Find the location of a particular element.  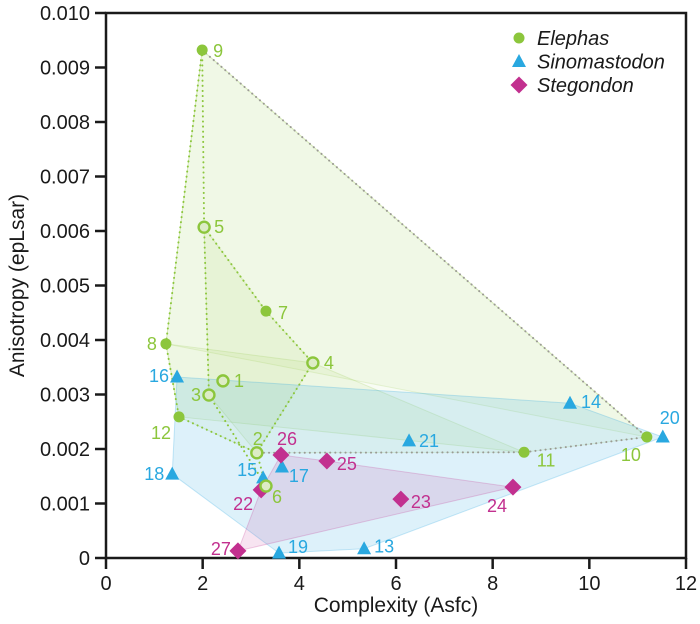

point-16-marker is located at coordinates (177, 376).